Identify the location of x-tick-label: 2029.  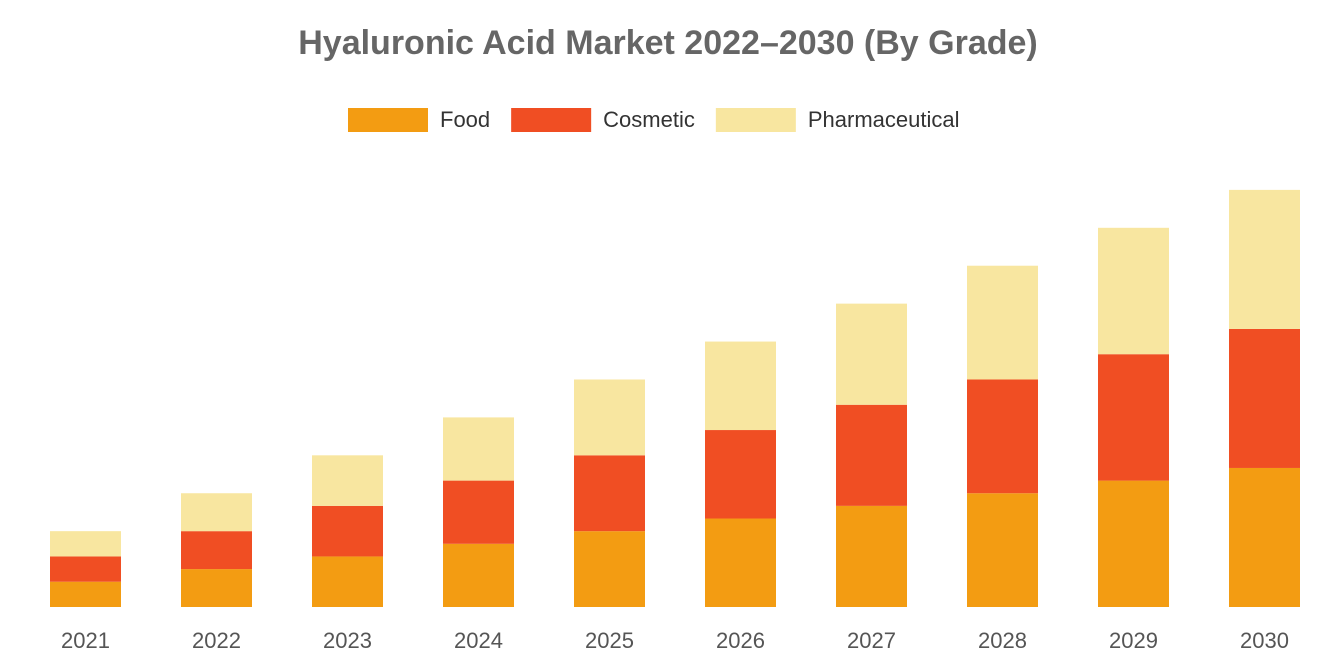
(1133, 640).